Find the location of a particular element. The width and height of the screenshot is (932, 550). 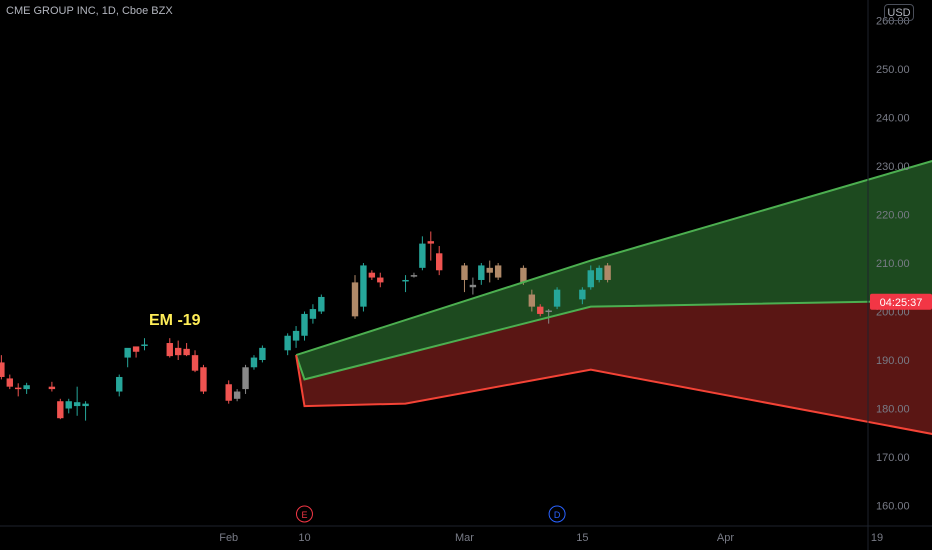

x-tick-label: Feb is located at coordinates (228, 538).